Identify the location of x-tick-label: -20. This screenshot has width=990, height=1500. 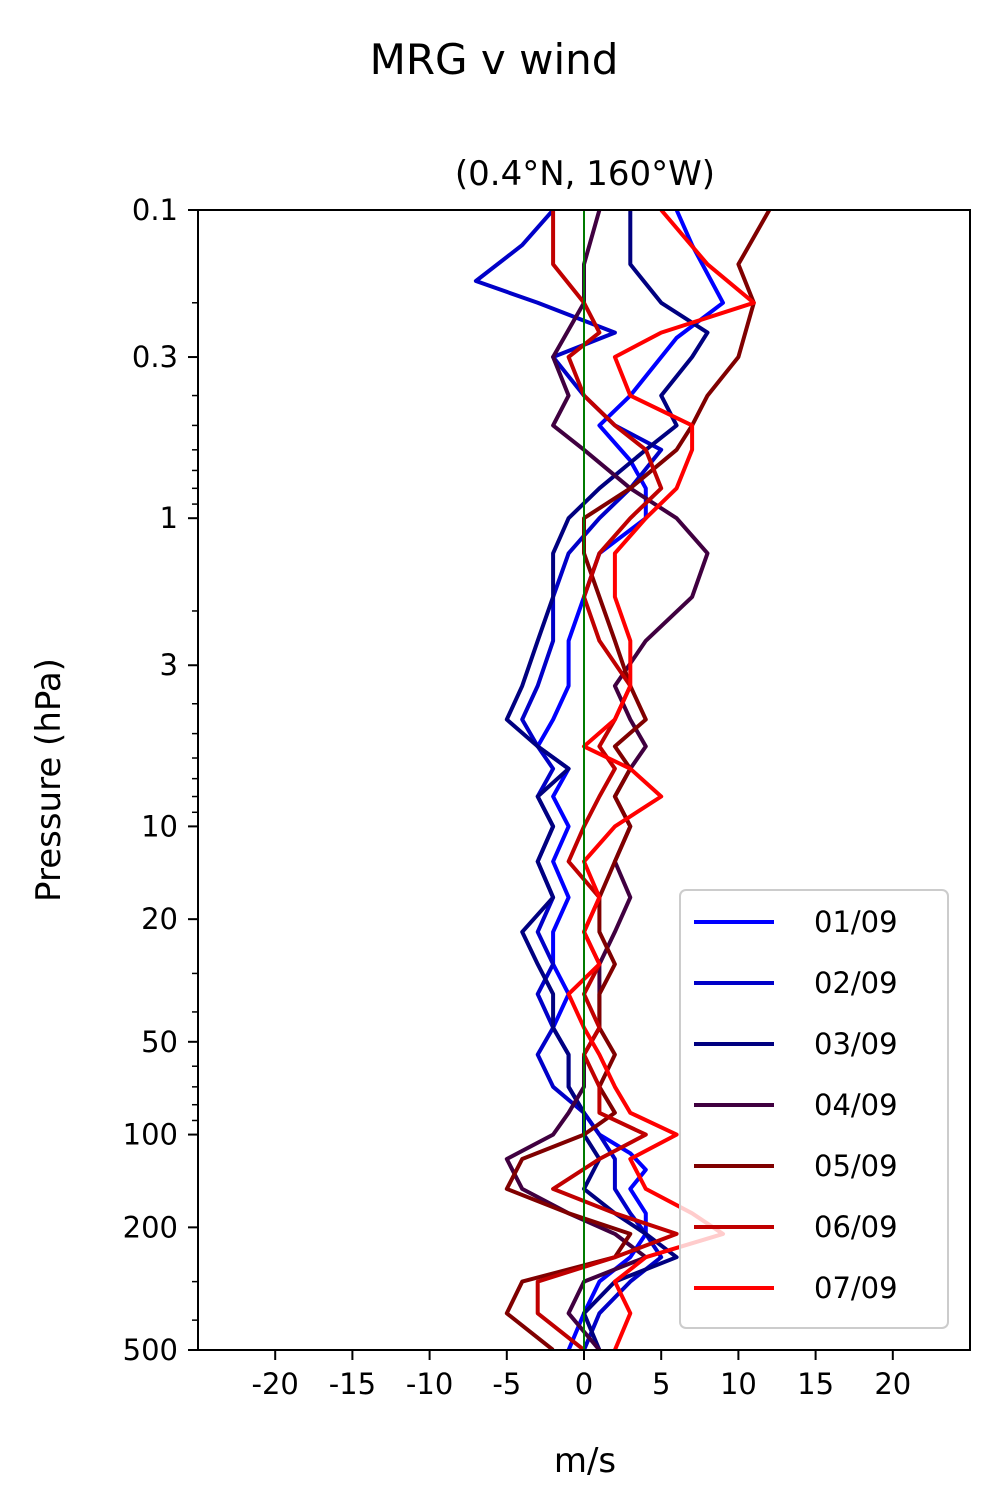
(275, 1384).